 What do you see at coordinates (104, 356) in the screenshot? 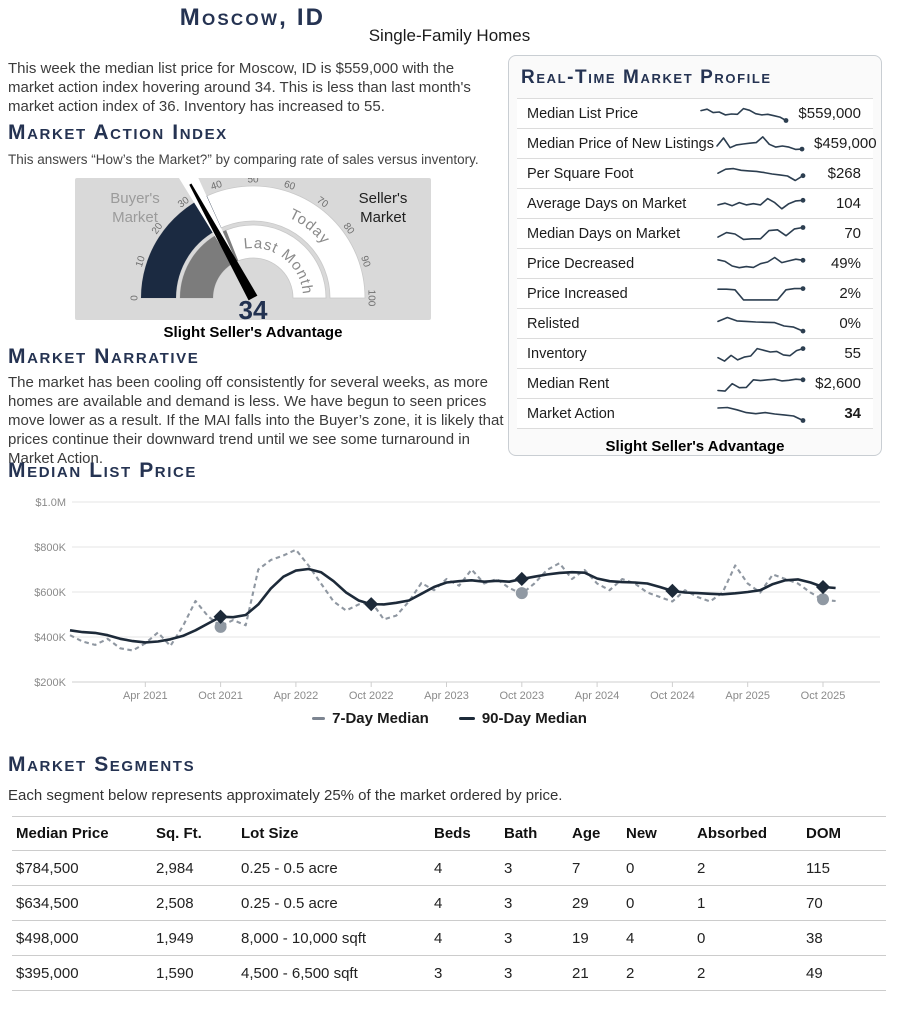
I see `market-narrative-heading: Market Narrative` at bounding box center [104, 356].